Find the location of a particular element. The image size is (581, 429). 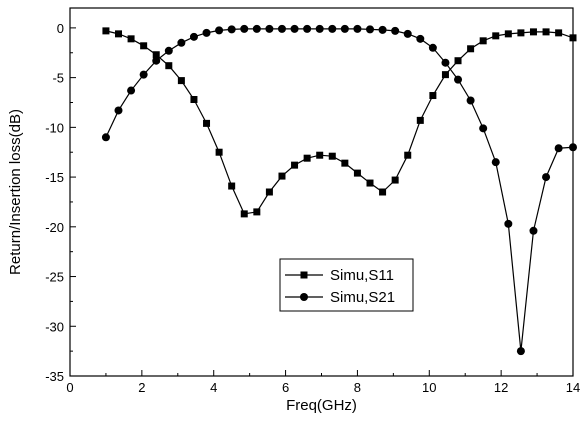

x-tick-label: 10 is located at coordinates (429, 387).